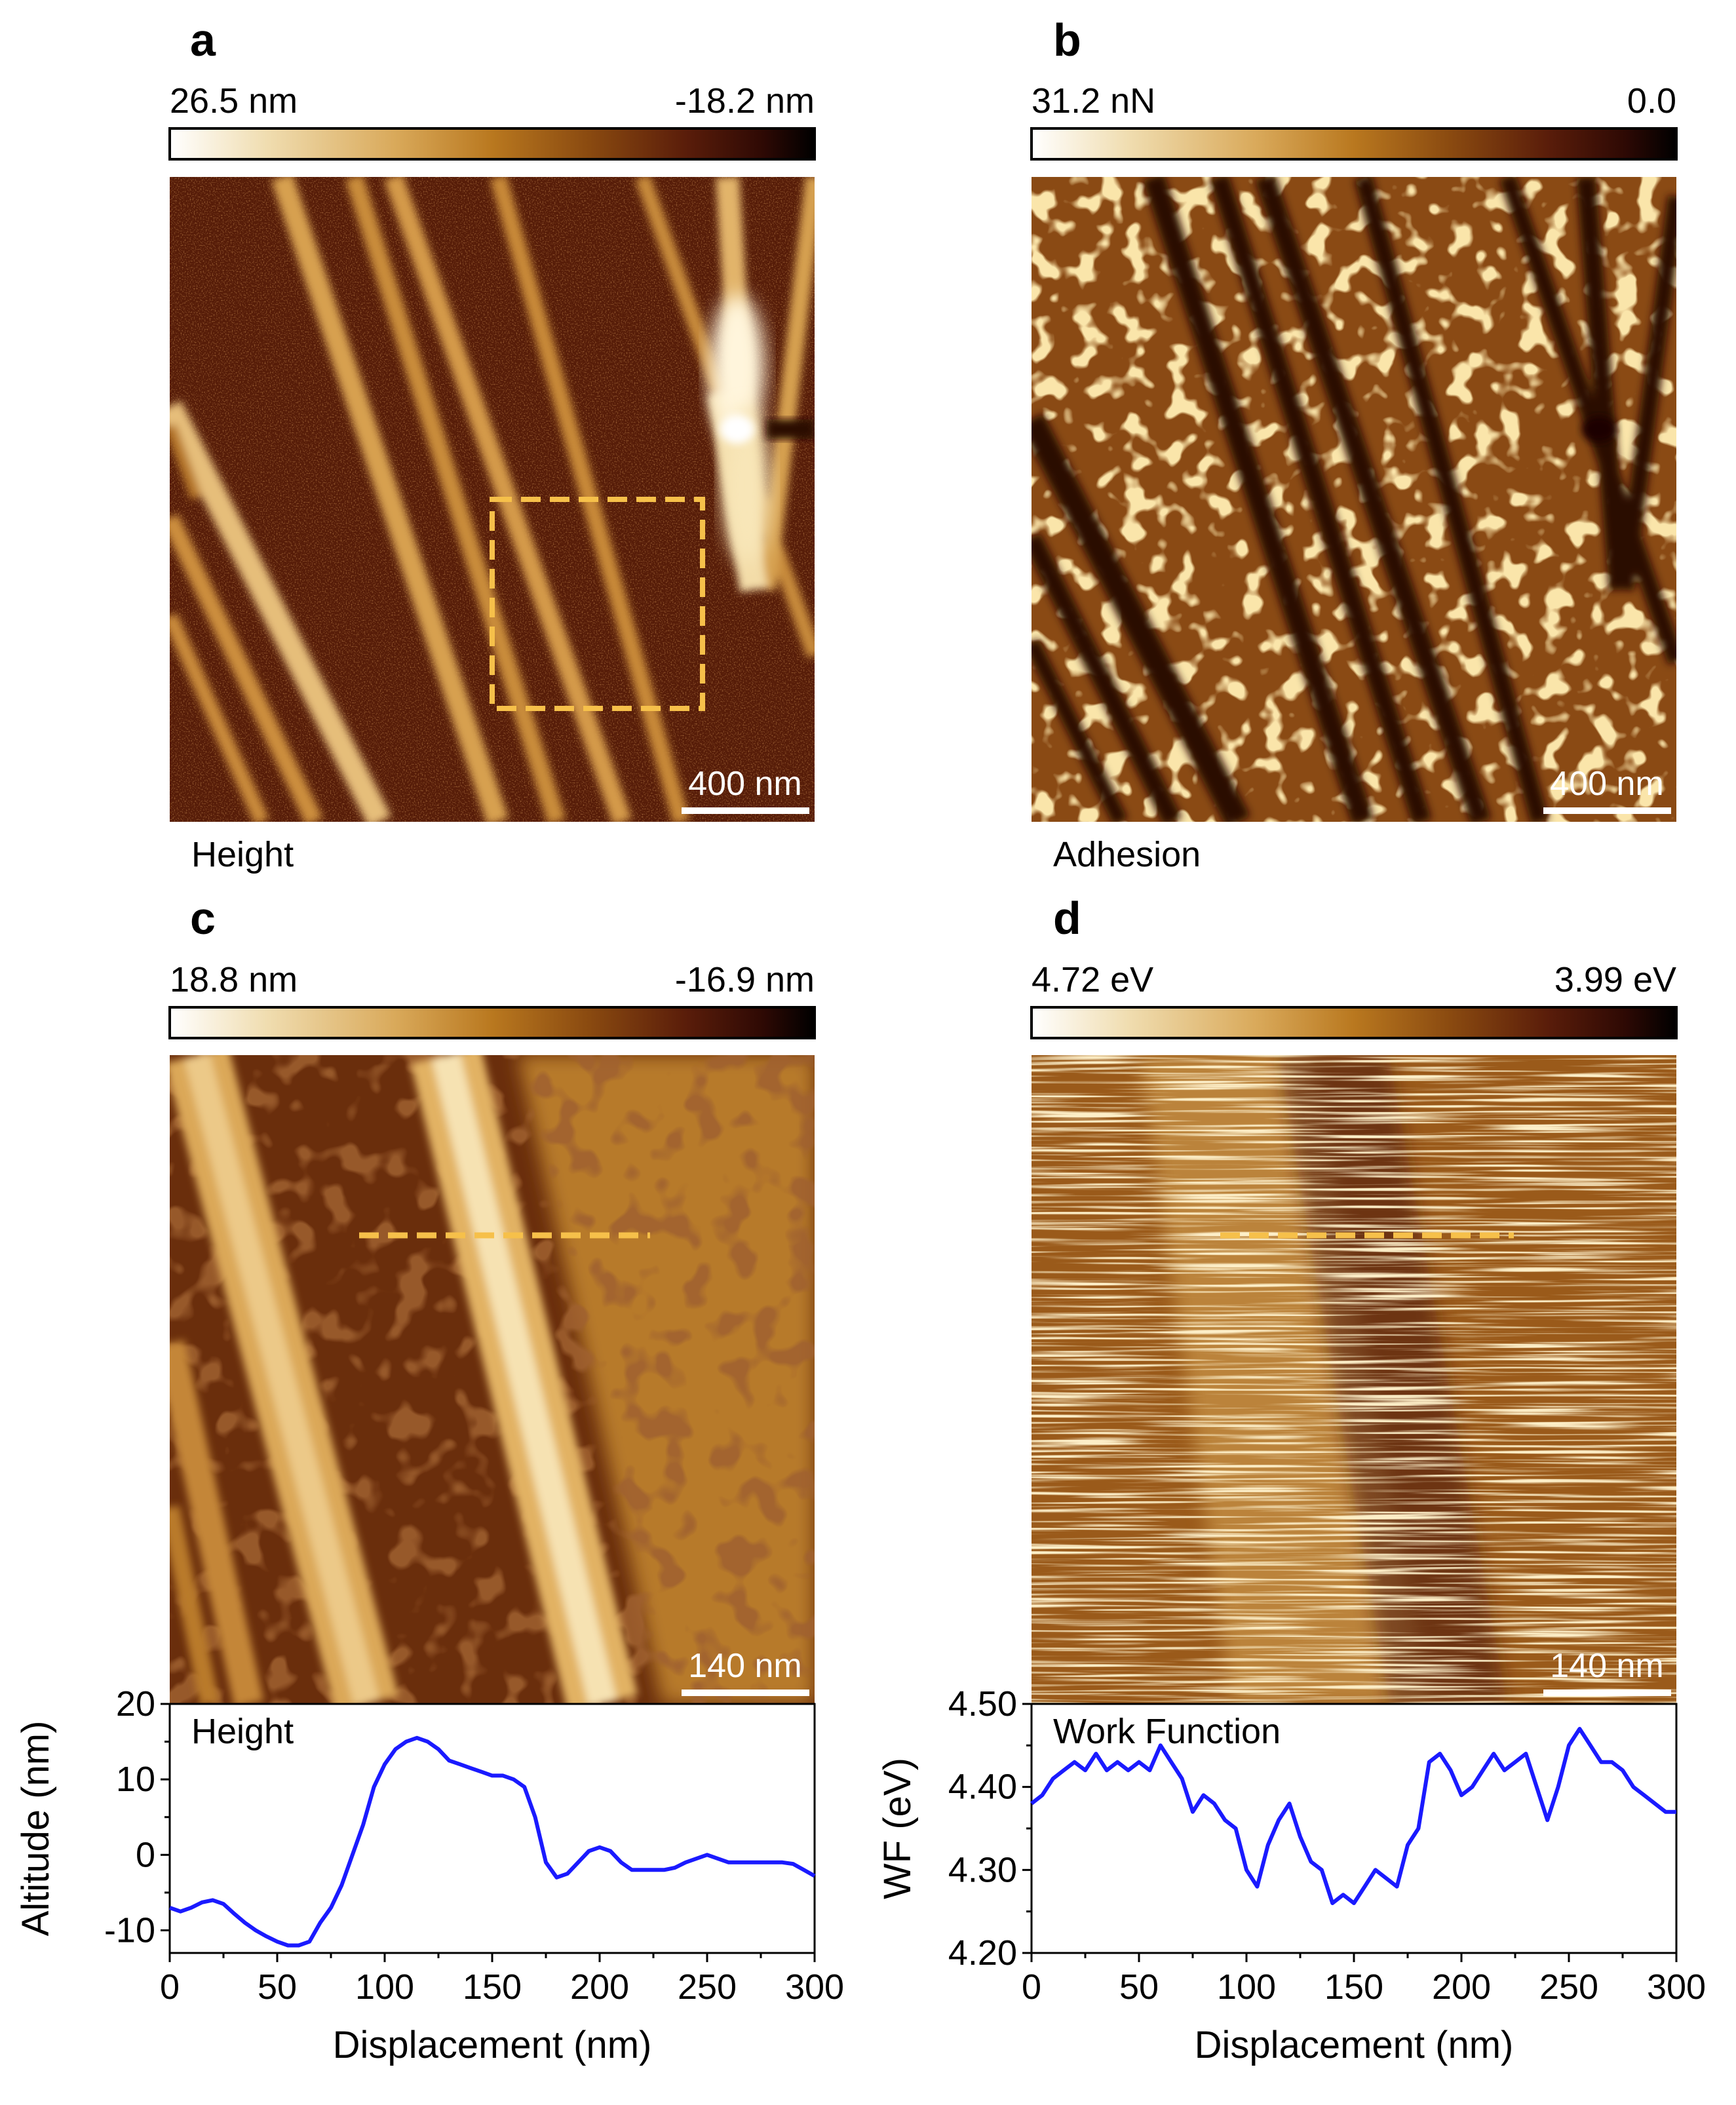  I want to click on scalebar-d-label: 140 nm, so click(1606, 1666).